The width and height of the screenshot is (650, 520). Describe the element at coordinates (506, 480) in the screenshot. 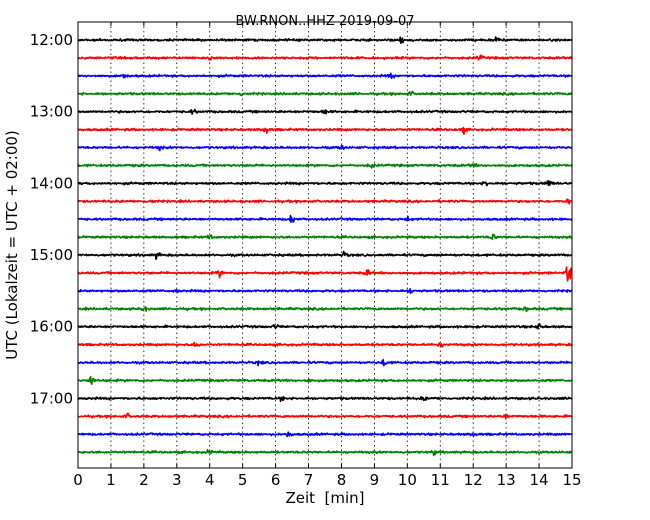

I see `x-tick-label: 13` at that location.